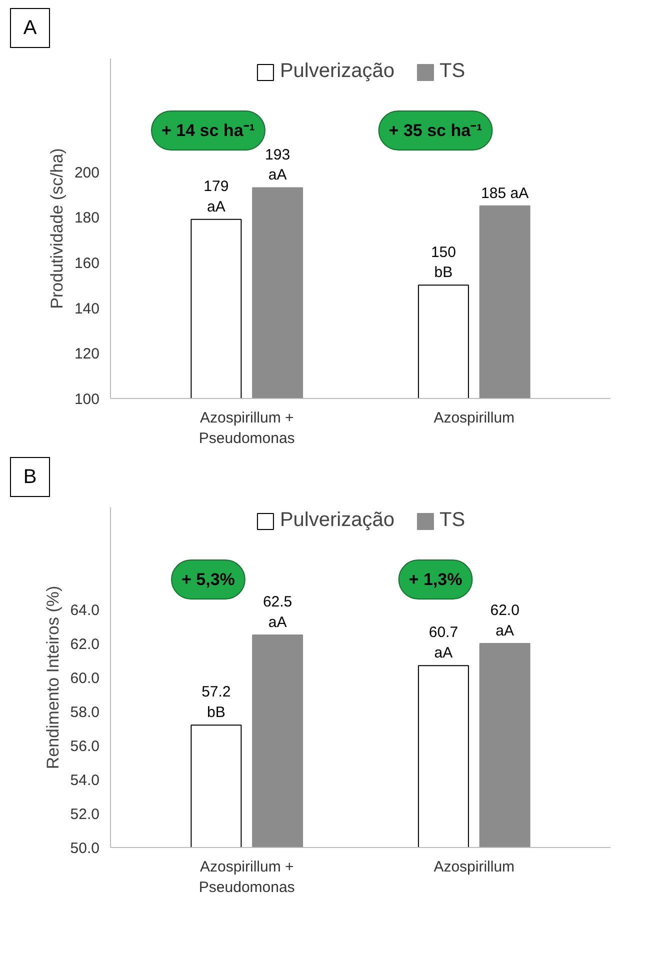 This screenshot has width=669, height=974. Describe the element at coordinates (85, 644) in the screenshot. I see `y-tick-label: 62.0` at that location.